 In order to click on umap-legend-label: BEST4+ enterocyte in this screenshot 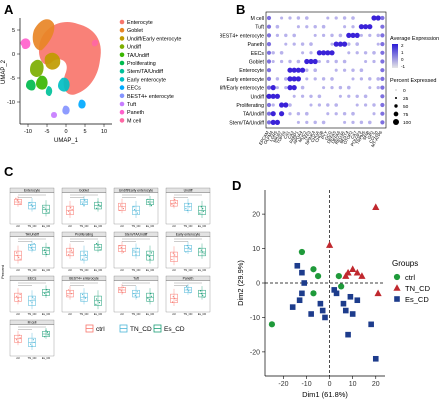, I will do `click(150, 97)`.